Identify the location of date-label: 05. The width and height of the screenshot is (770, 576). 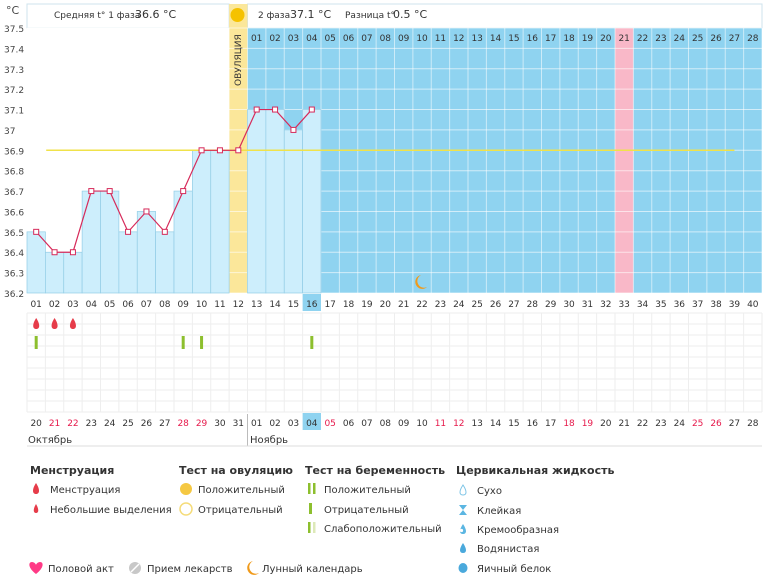
(329, 424).